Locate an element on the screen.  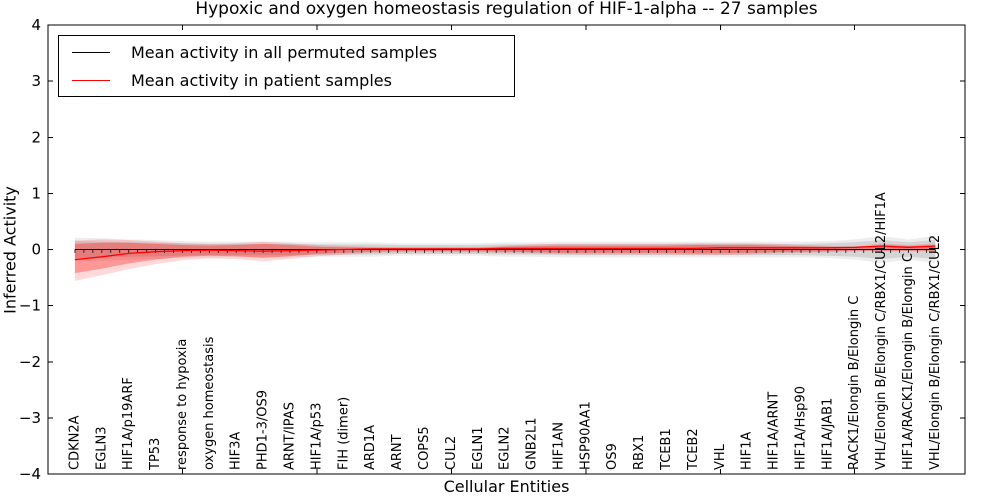
legend-entry-patient: Mean activity in patient samples is located at coordinates (286, 80).